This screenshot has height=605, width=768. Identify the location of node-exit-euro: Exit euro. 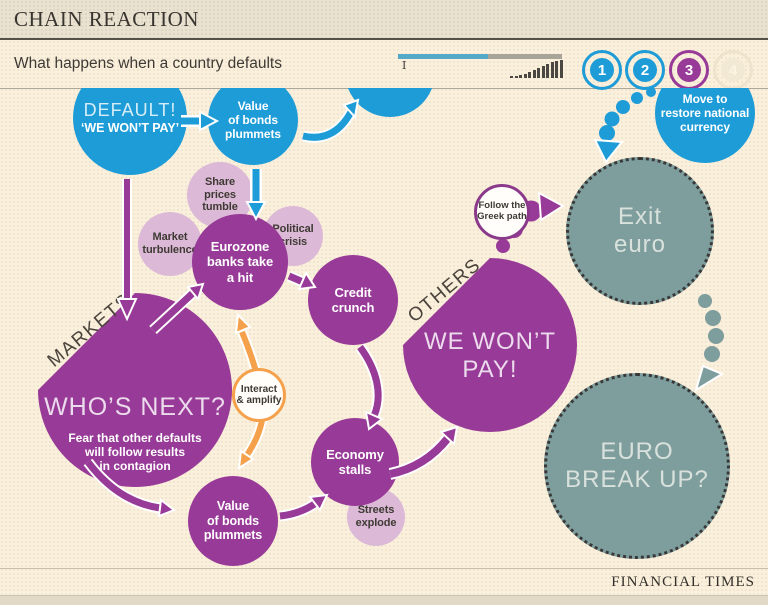
(640, 231).